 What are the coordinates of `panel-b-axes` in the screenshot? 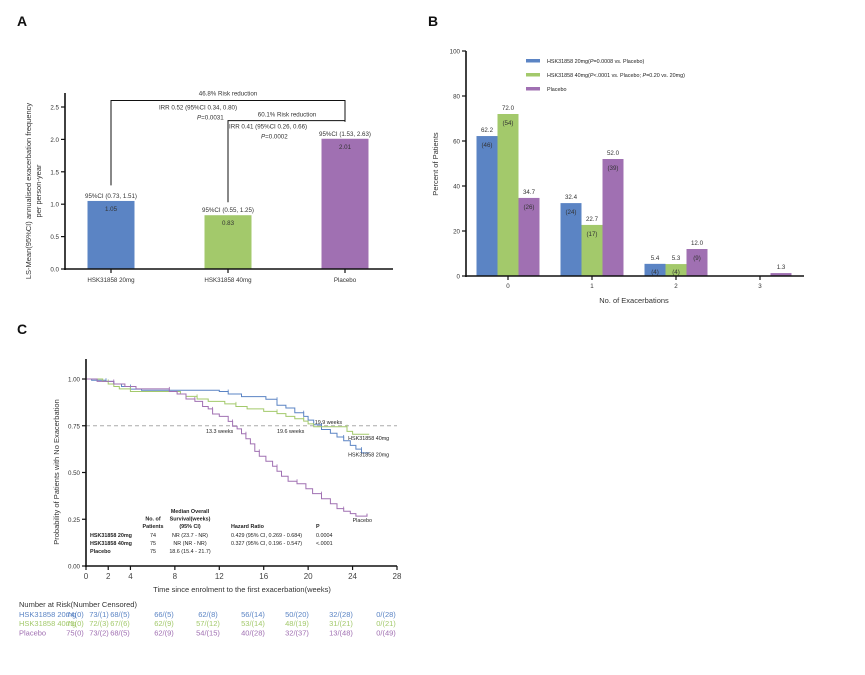 It's located at (634, 164).